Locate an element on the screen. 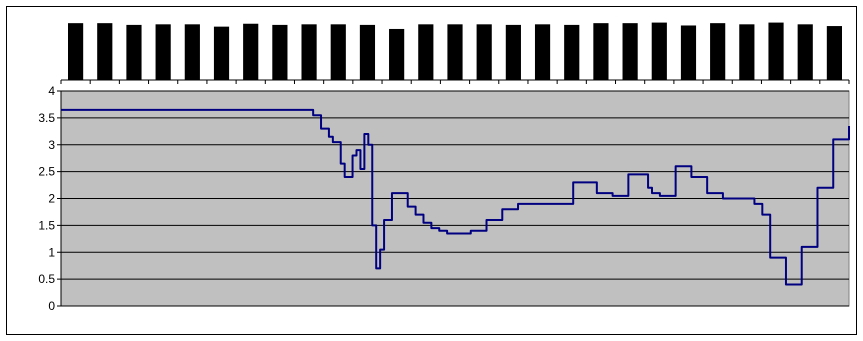 This screenshot has width=863, height=341. y-axis-tick-labels: 0 0.5 1 1.5 2 2.5 3 3.5 4 is located at coordinates (49, 198).